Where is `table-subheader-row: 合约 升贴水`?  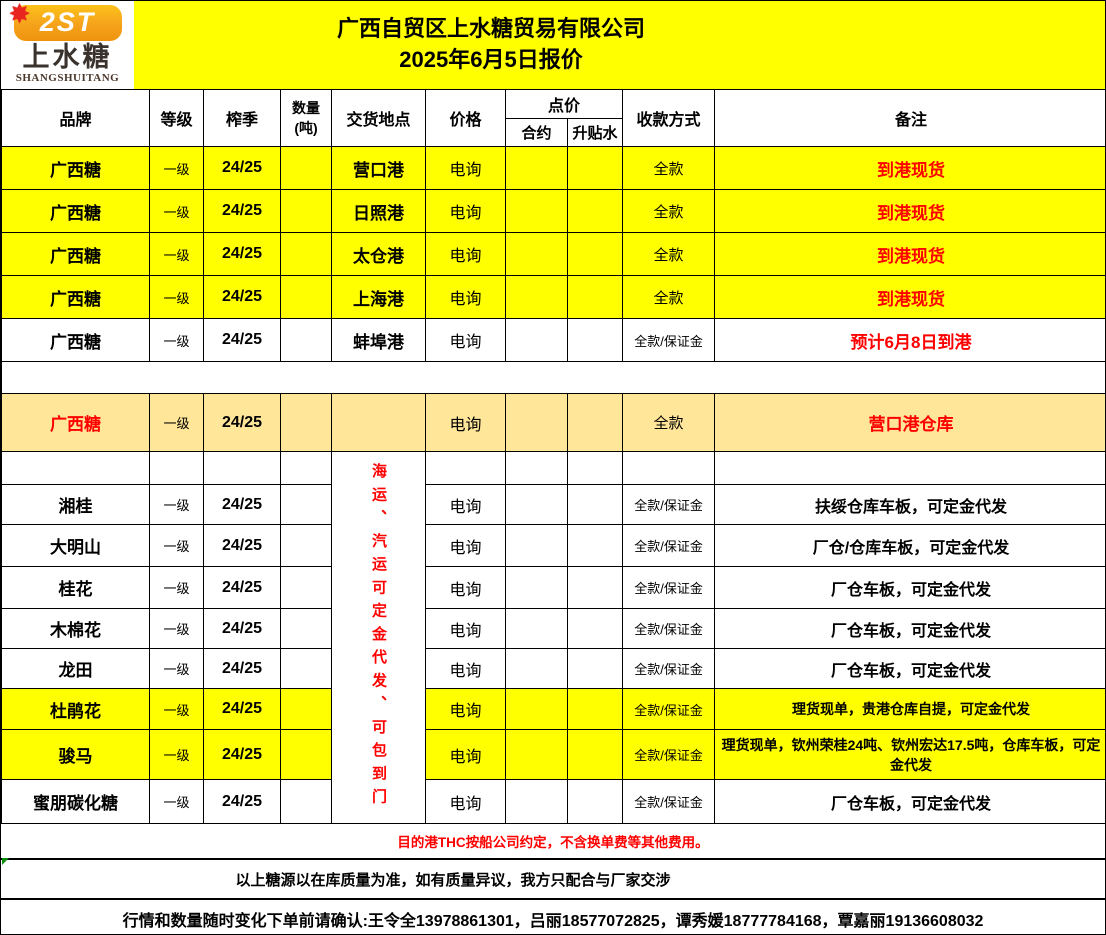
table-subheader-row: 合约 升贴水 is located at coordinates (554, 132).